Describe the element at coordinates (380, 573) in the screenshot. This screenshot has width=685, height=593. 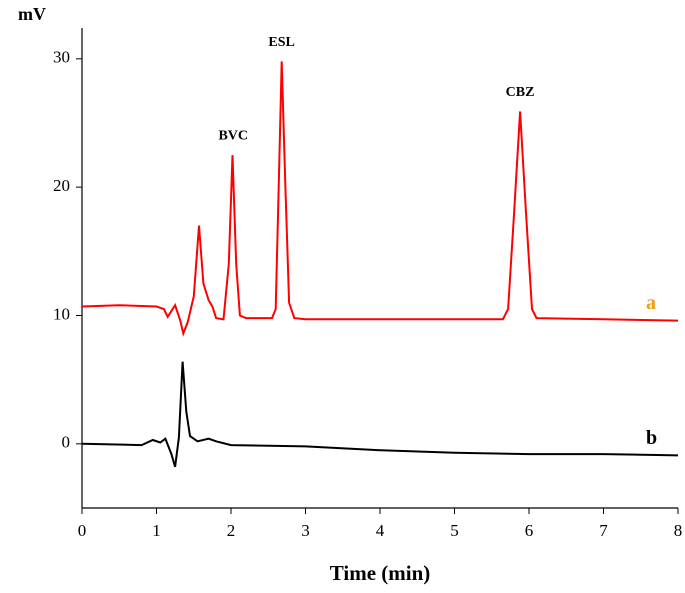
I see `x-axis-label: Time (min)` at that location.